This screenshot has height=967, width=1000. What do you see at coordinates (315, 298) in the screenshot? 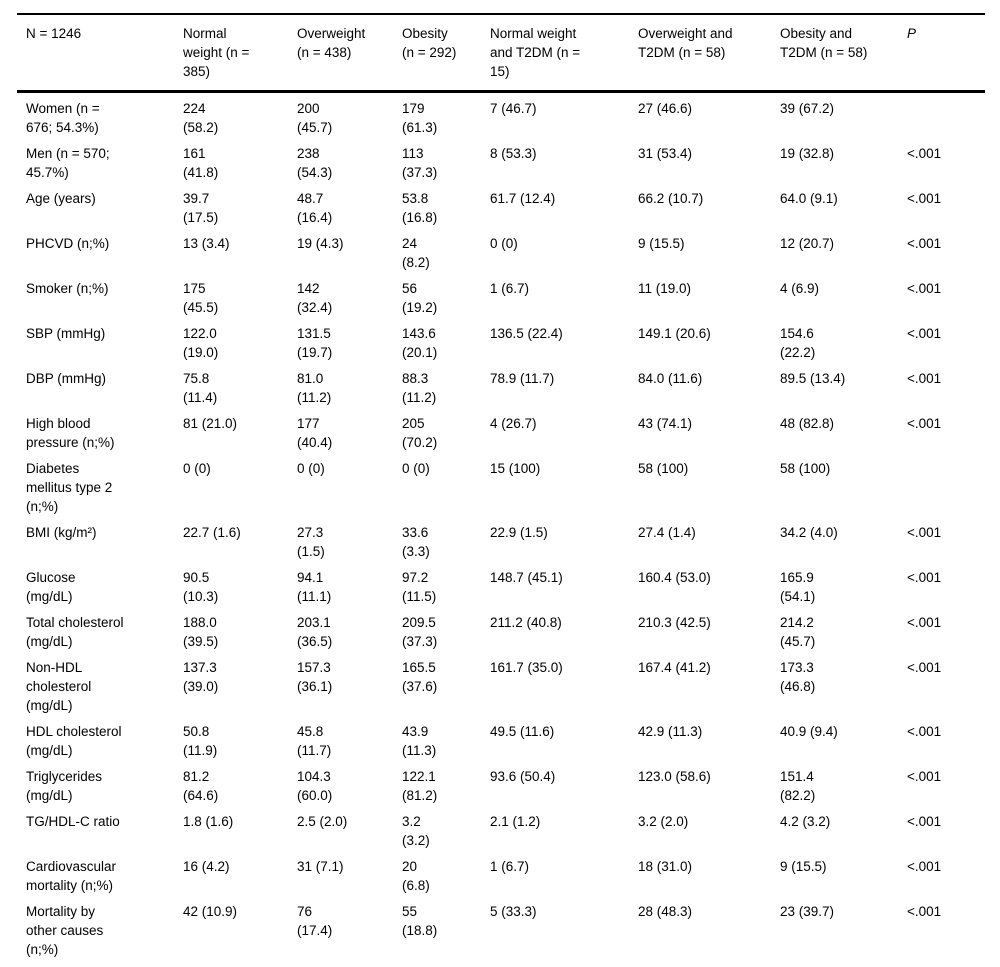
I see `value-cell: 142 (32.4)` at bounding box center [315, 298].